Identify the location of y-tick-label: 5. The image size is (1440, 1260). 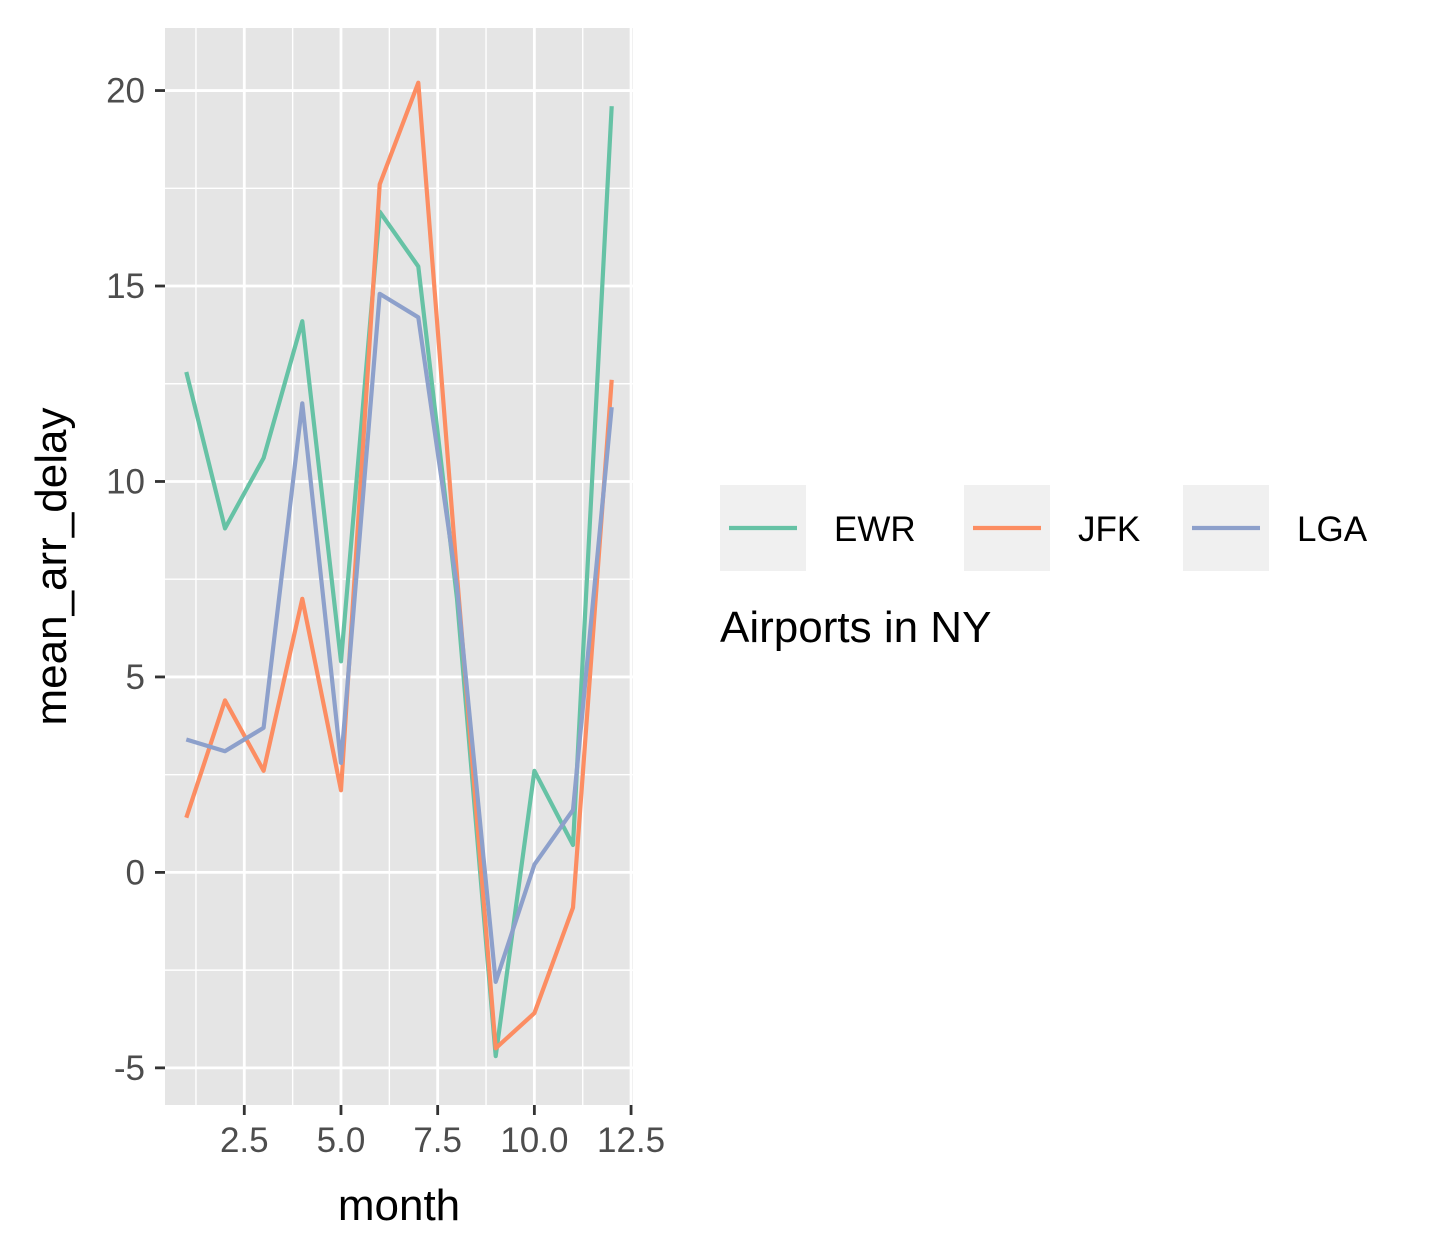
(135, 677).